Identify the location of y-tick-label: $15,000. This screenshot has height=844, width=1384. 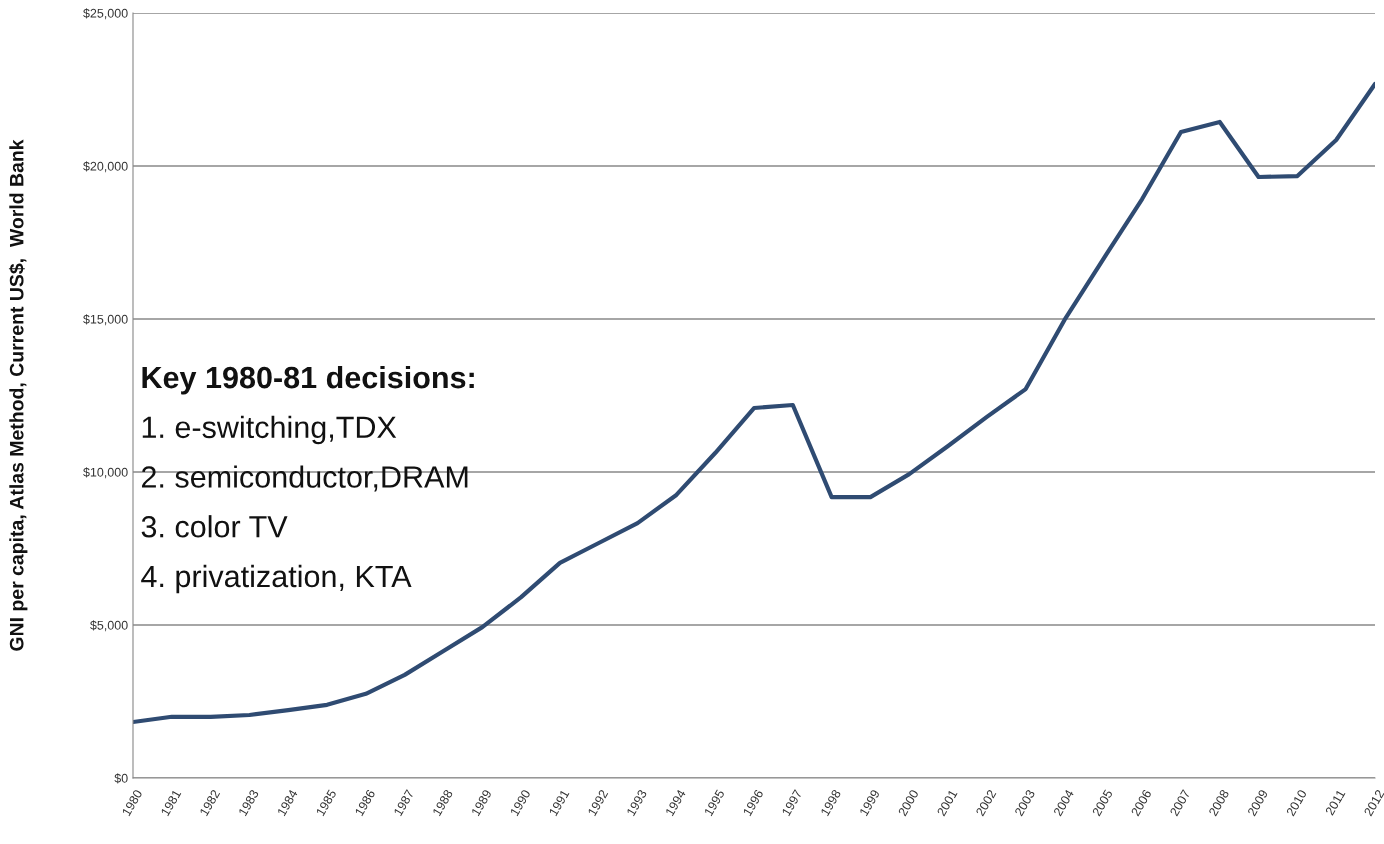
(105, 320).